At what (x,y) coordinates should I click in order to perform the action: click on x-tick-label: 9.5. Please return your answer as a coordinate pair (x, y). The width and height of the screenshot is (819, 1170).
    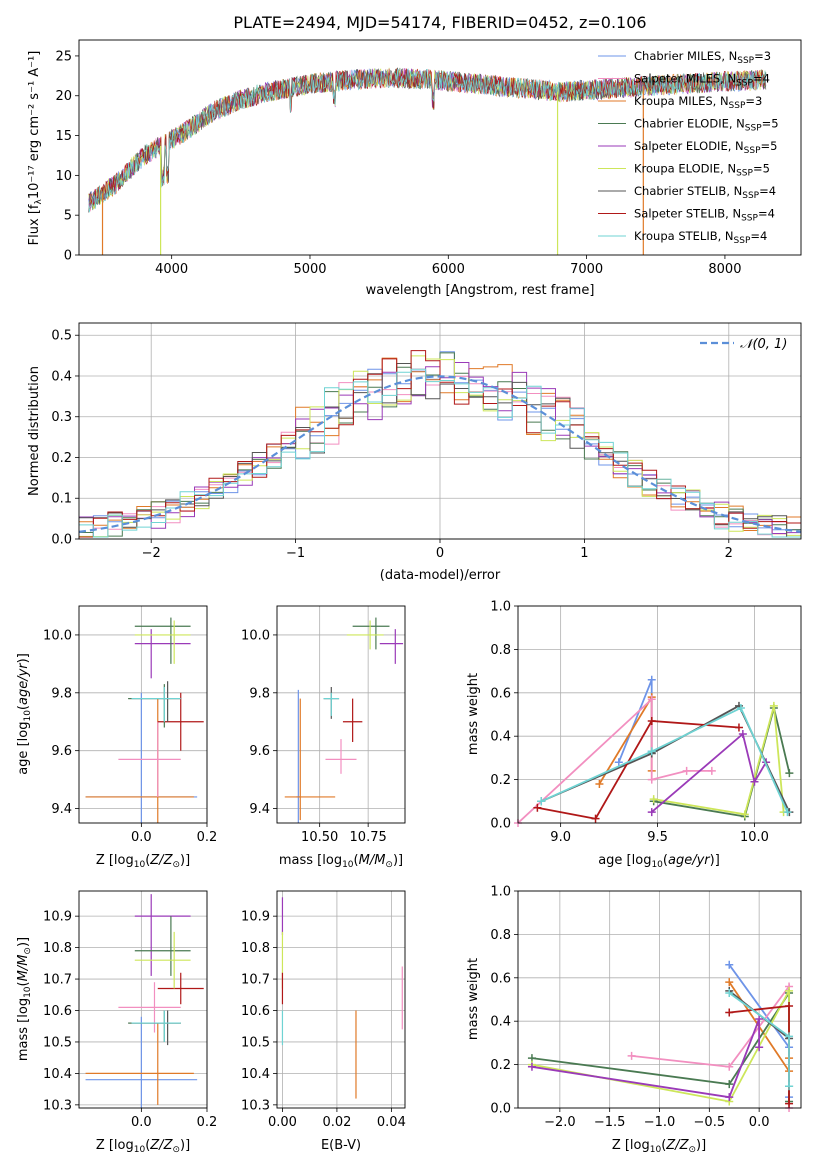
    Looking at the image, I should click on (657, 837).